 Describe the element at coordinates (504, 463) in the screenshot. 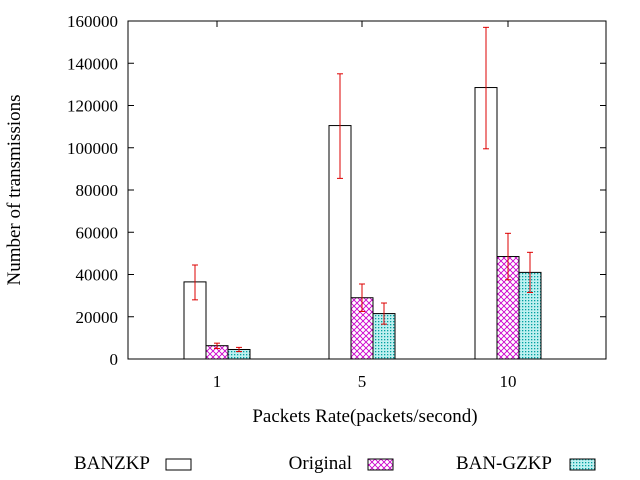

I see `legend-label: BAN-GZKP` at that location.